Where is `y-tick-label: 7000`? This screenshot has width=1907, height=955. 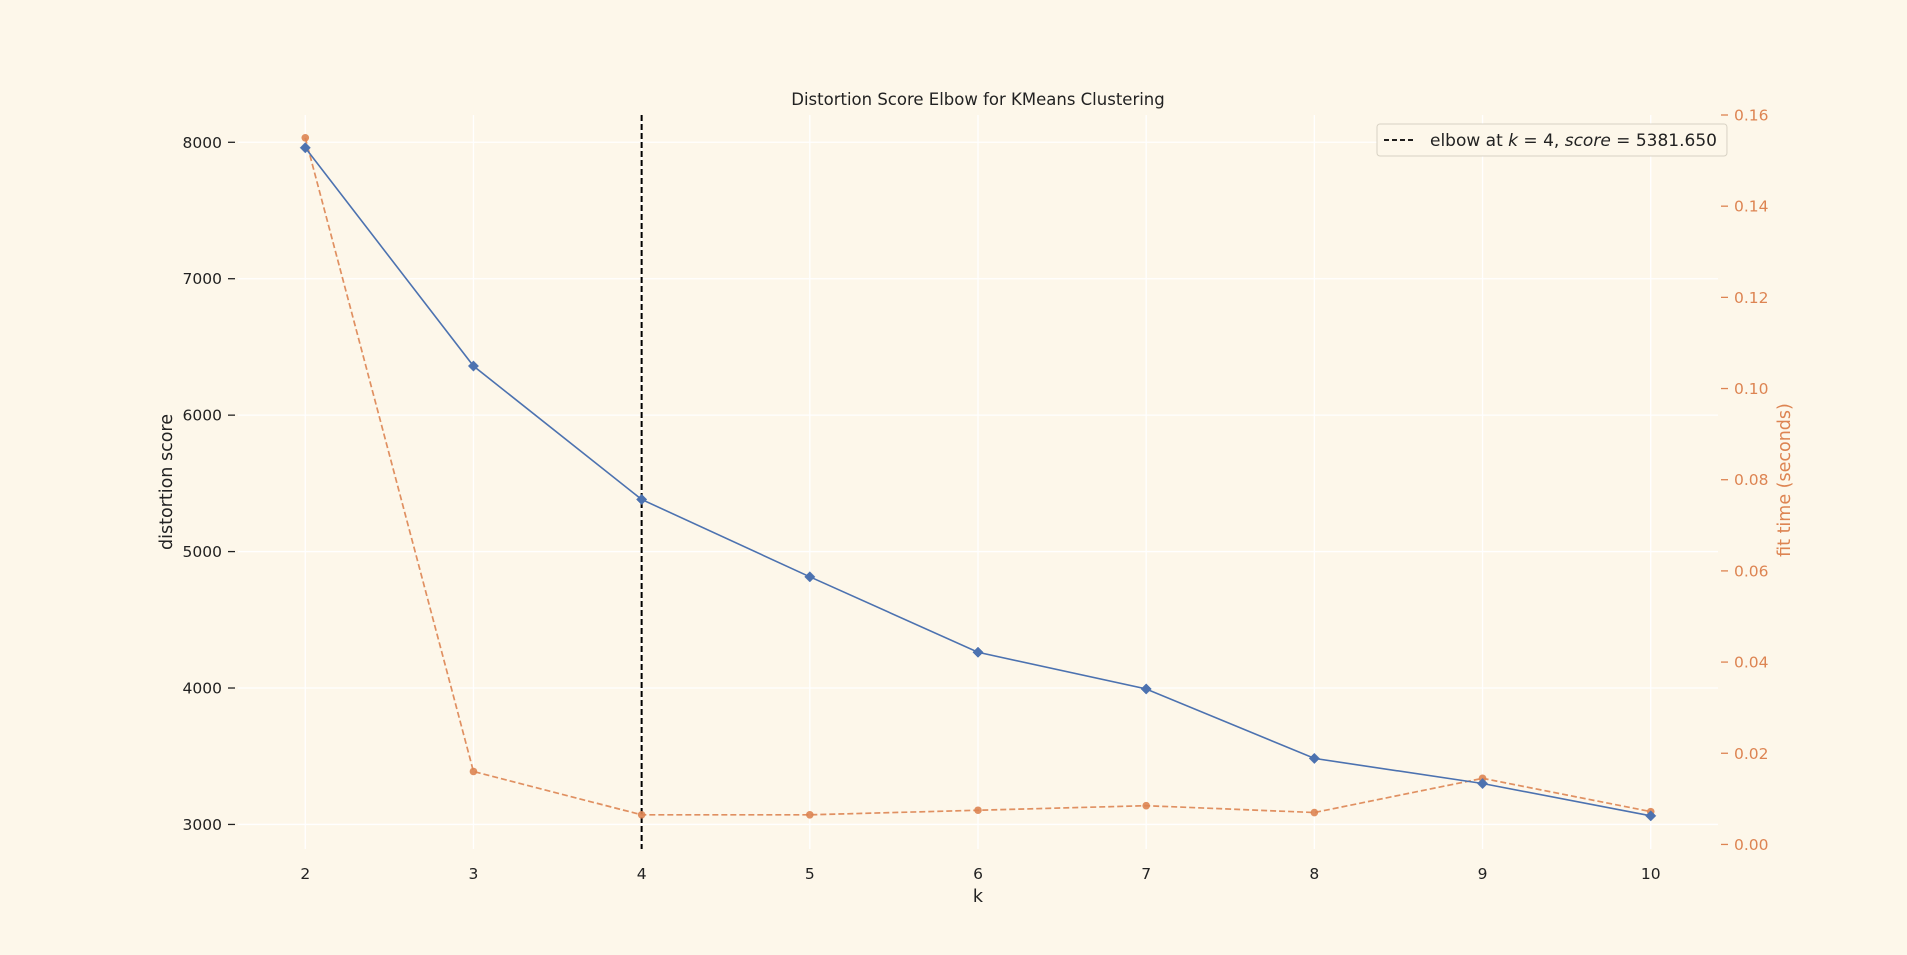 y-tick-label: 7000 is located at coordinates (202, 279).